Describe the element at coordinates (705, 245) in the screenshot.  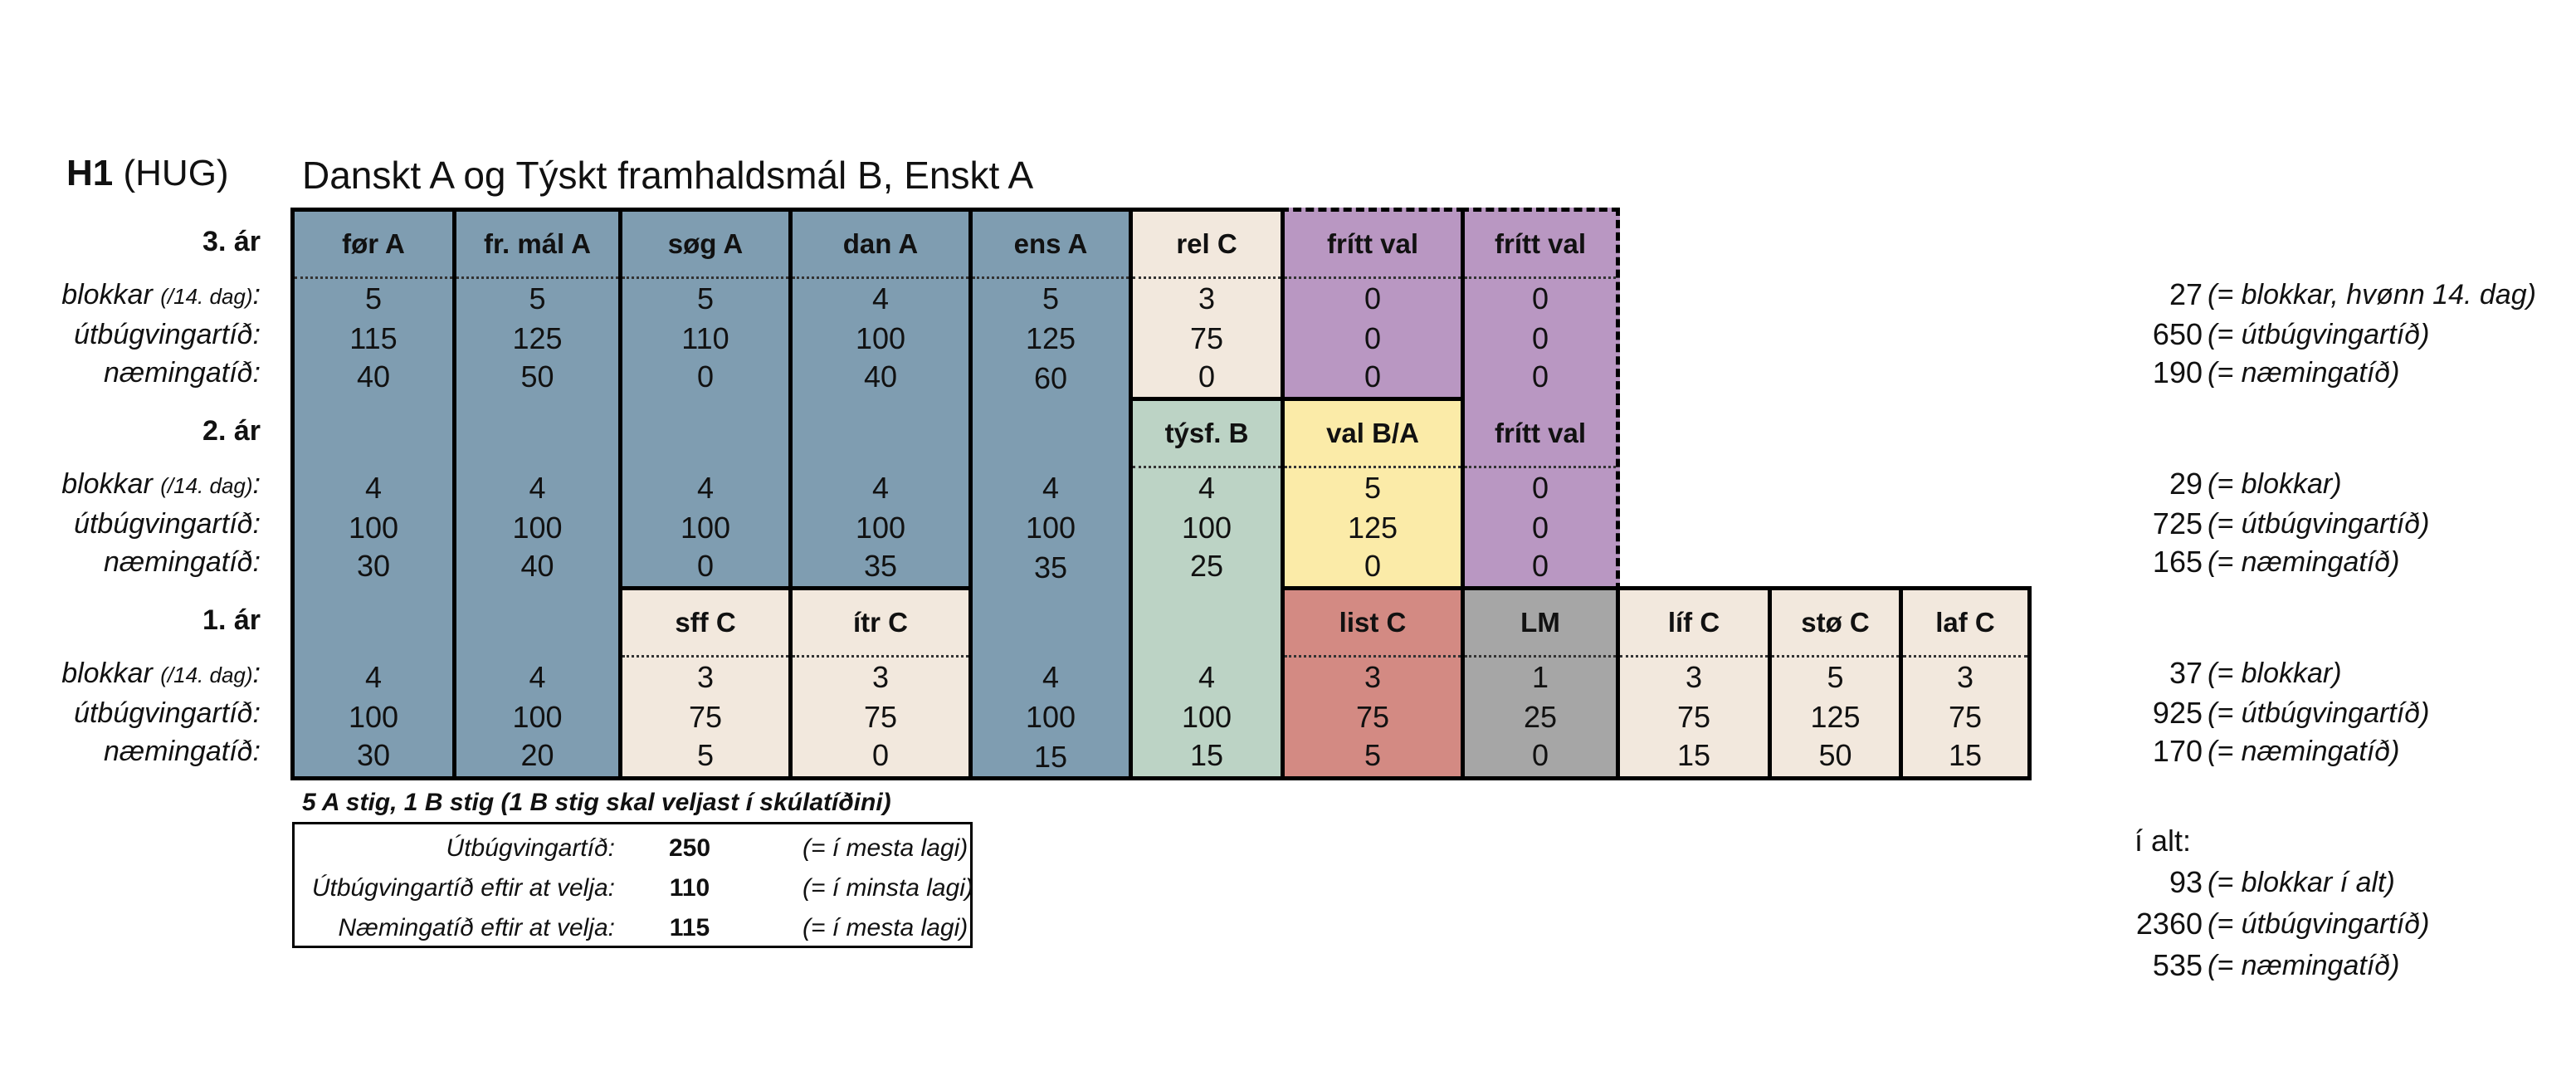
I see `course-header: søg A` at that location.